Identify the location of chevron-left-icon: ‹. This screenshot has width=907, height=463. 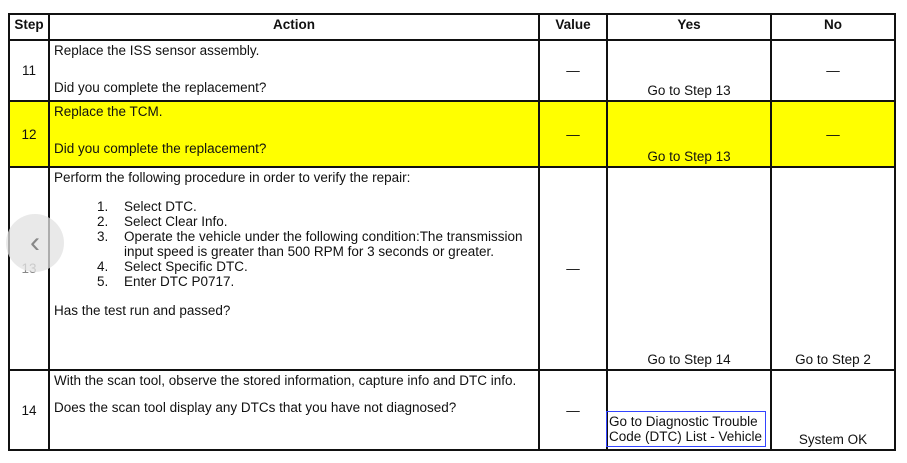
(35, 242).